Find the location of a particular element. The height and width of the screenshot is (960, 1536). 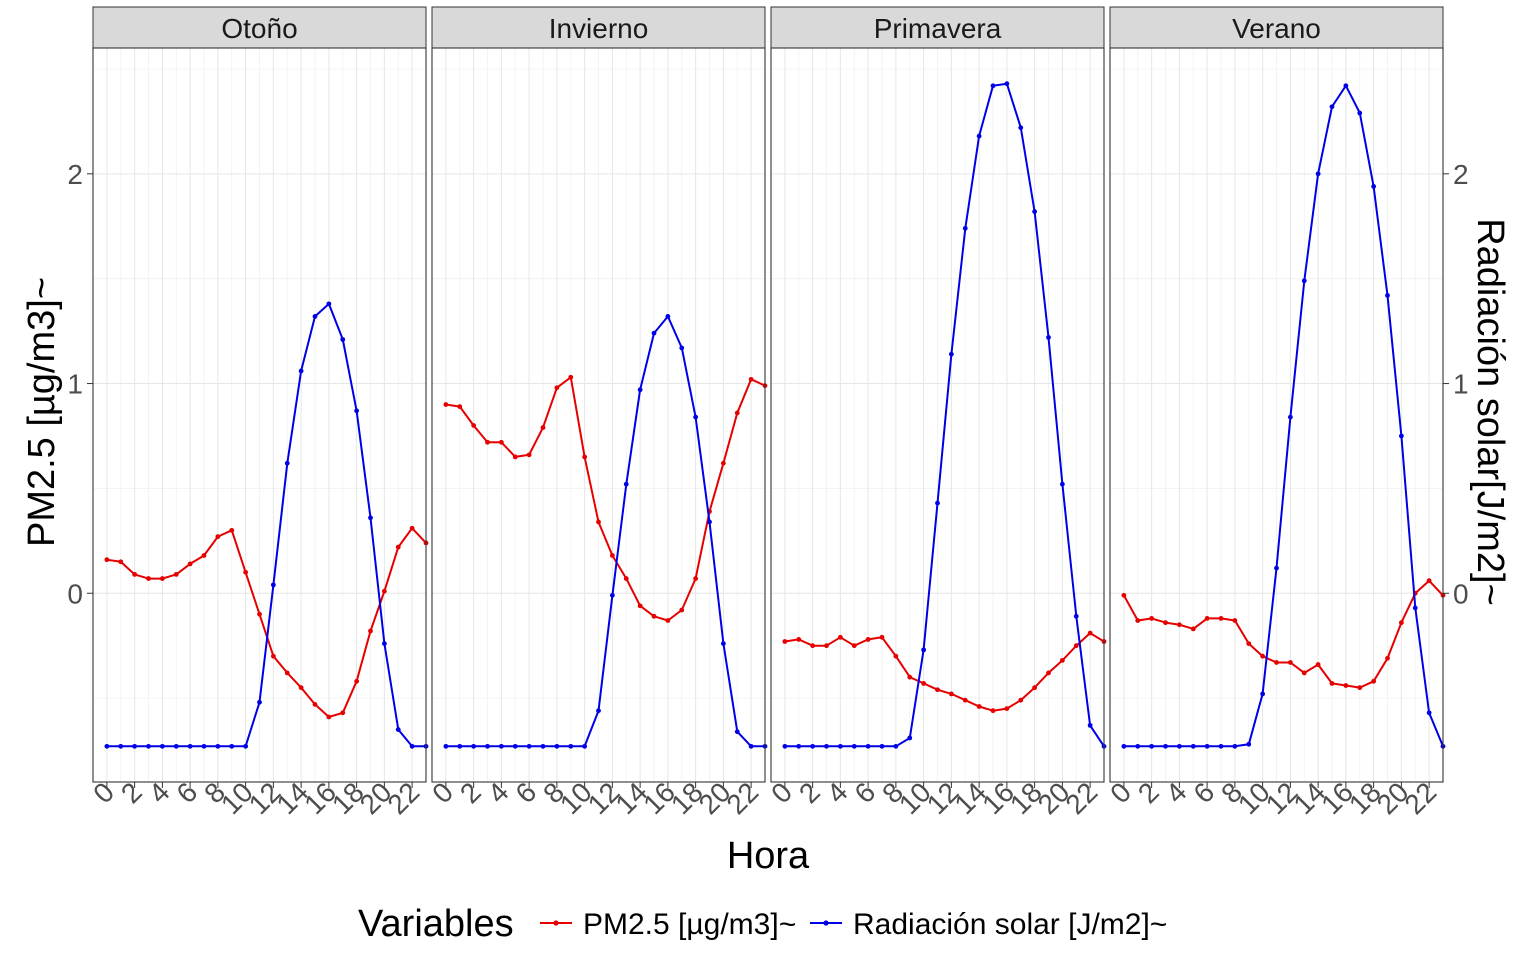

facet-strip-label: Verano is located at coordinates (1276, 28).